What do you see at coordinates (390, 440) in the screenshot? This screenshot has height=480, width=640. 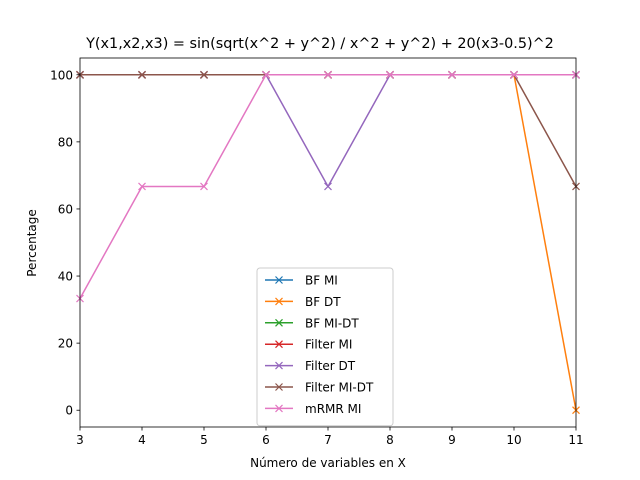 I see `x-tick-label: 8` at bounding box center [390, 440].